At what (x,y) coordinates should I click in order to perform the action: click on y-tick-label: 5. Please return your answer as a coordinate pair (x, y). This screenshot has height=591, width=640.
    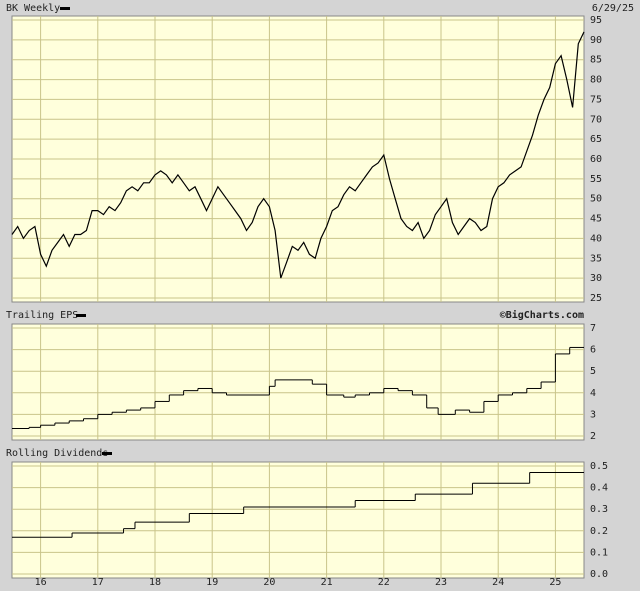
    Looking at the image, I should click on (593, 371).